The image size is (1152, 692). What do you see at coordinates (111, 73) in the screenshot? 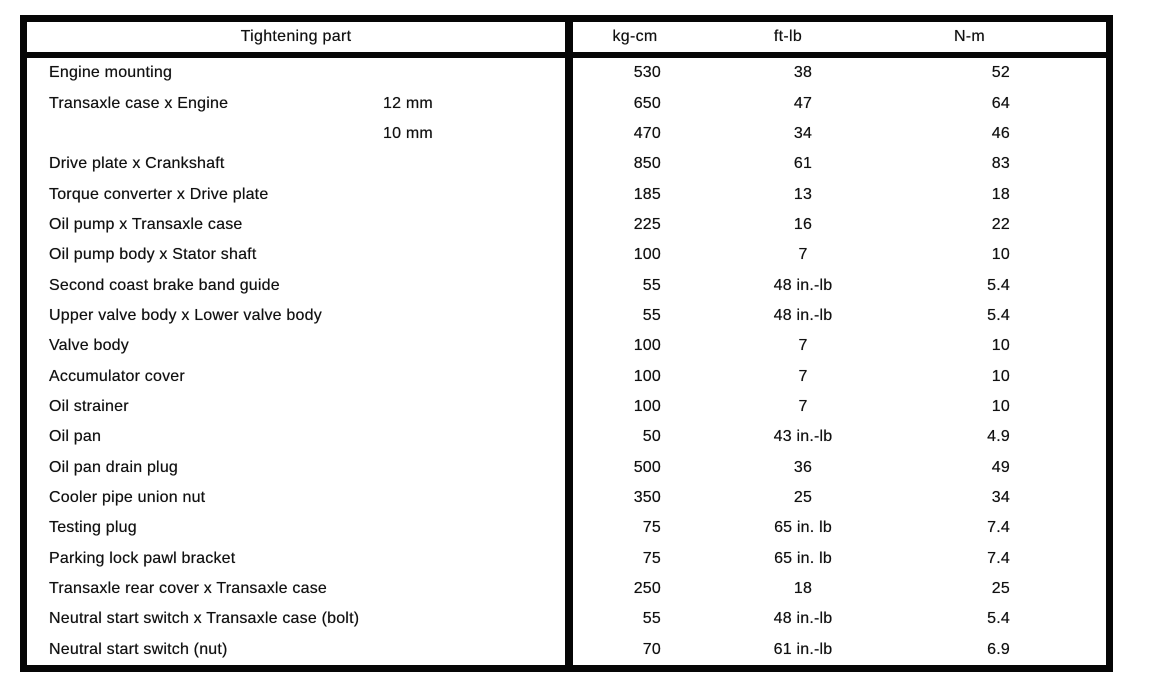
I see `part-name: Engine mounting` at bounding box center [111, 73].